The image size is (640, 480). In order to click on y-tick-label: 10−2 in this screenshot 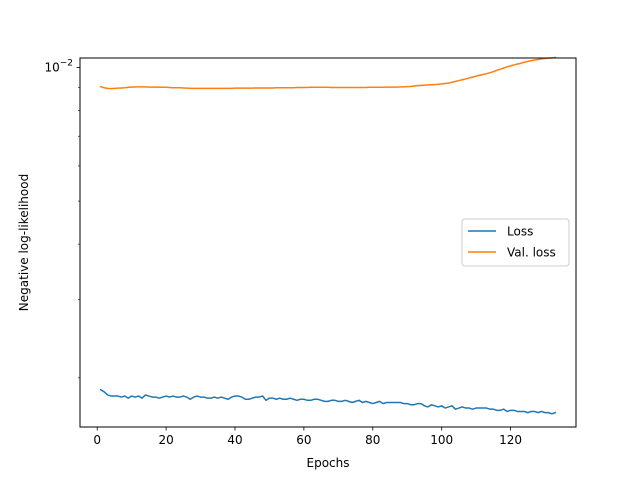, I will do `click(58, 66)`.